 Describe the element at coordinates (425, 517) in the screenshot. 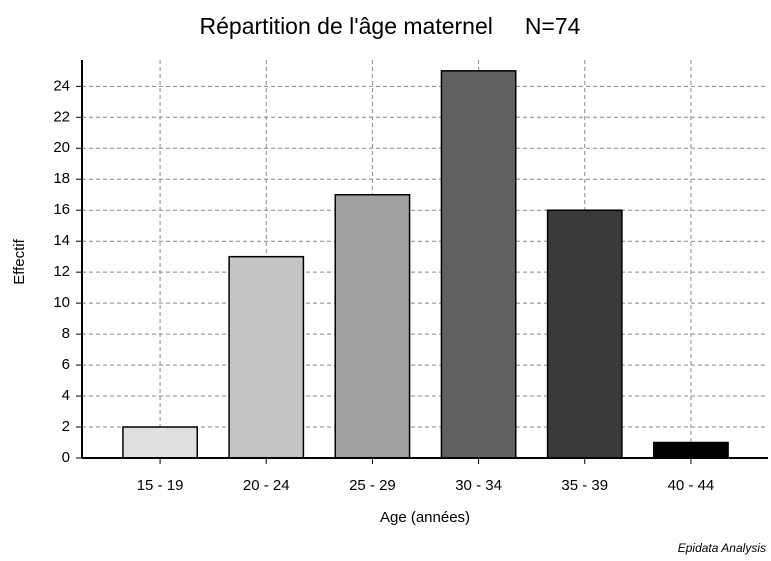

I see `x-axis-label: Age (années)` at that location.